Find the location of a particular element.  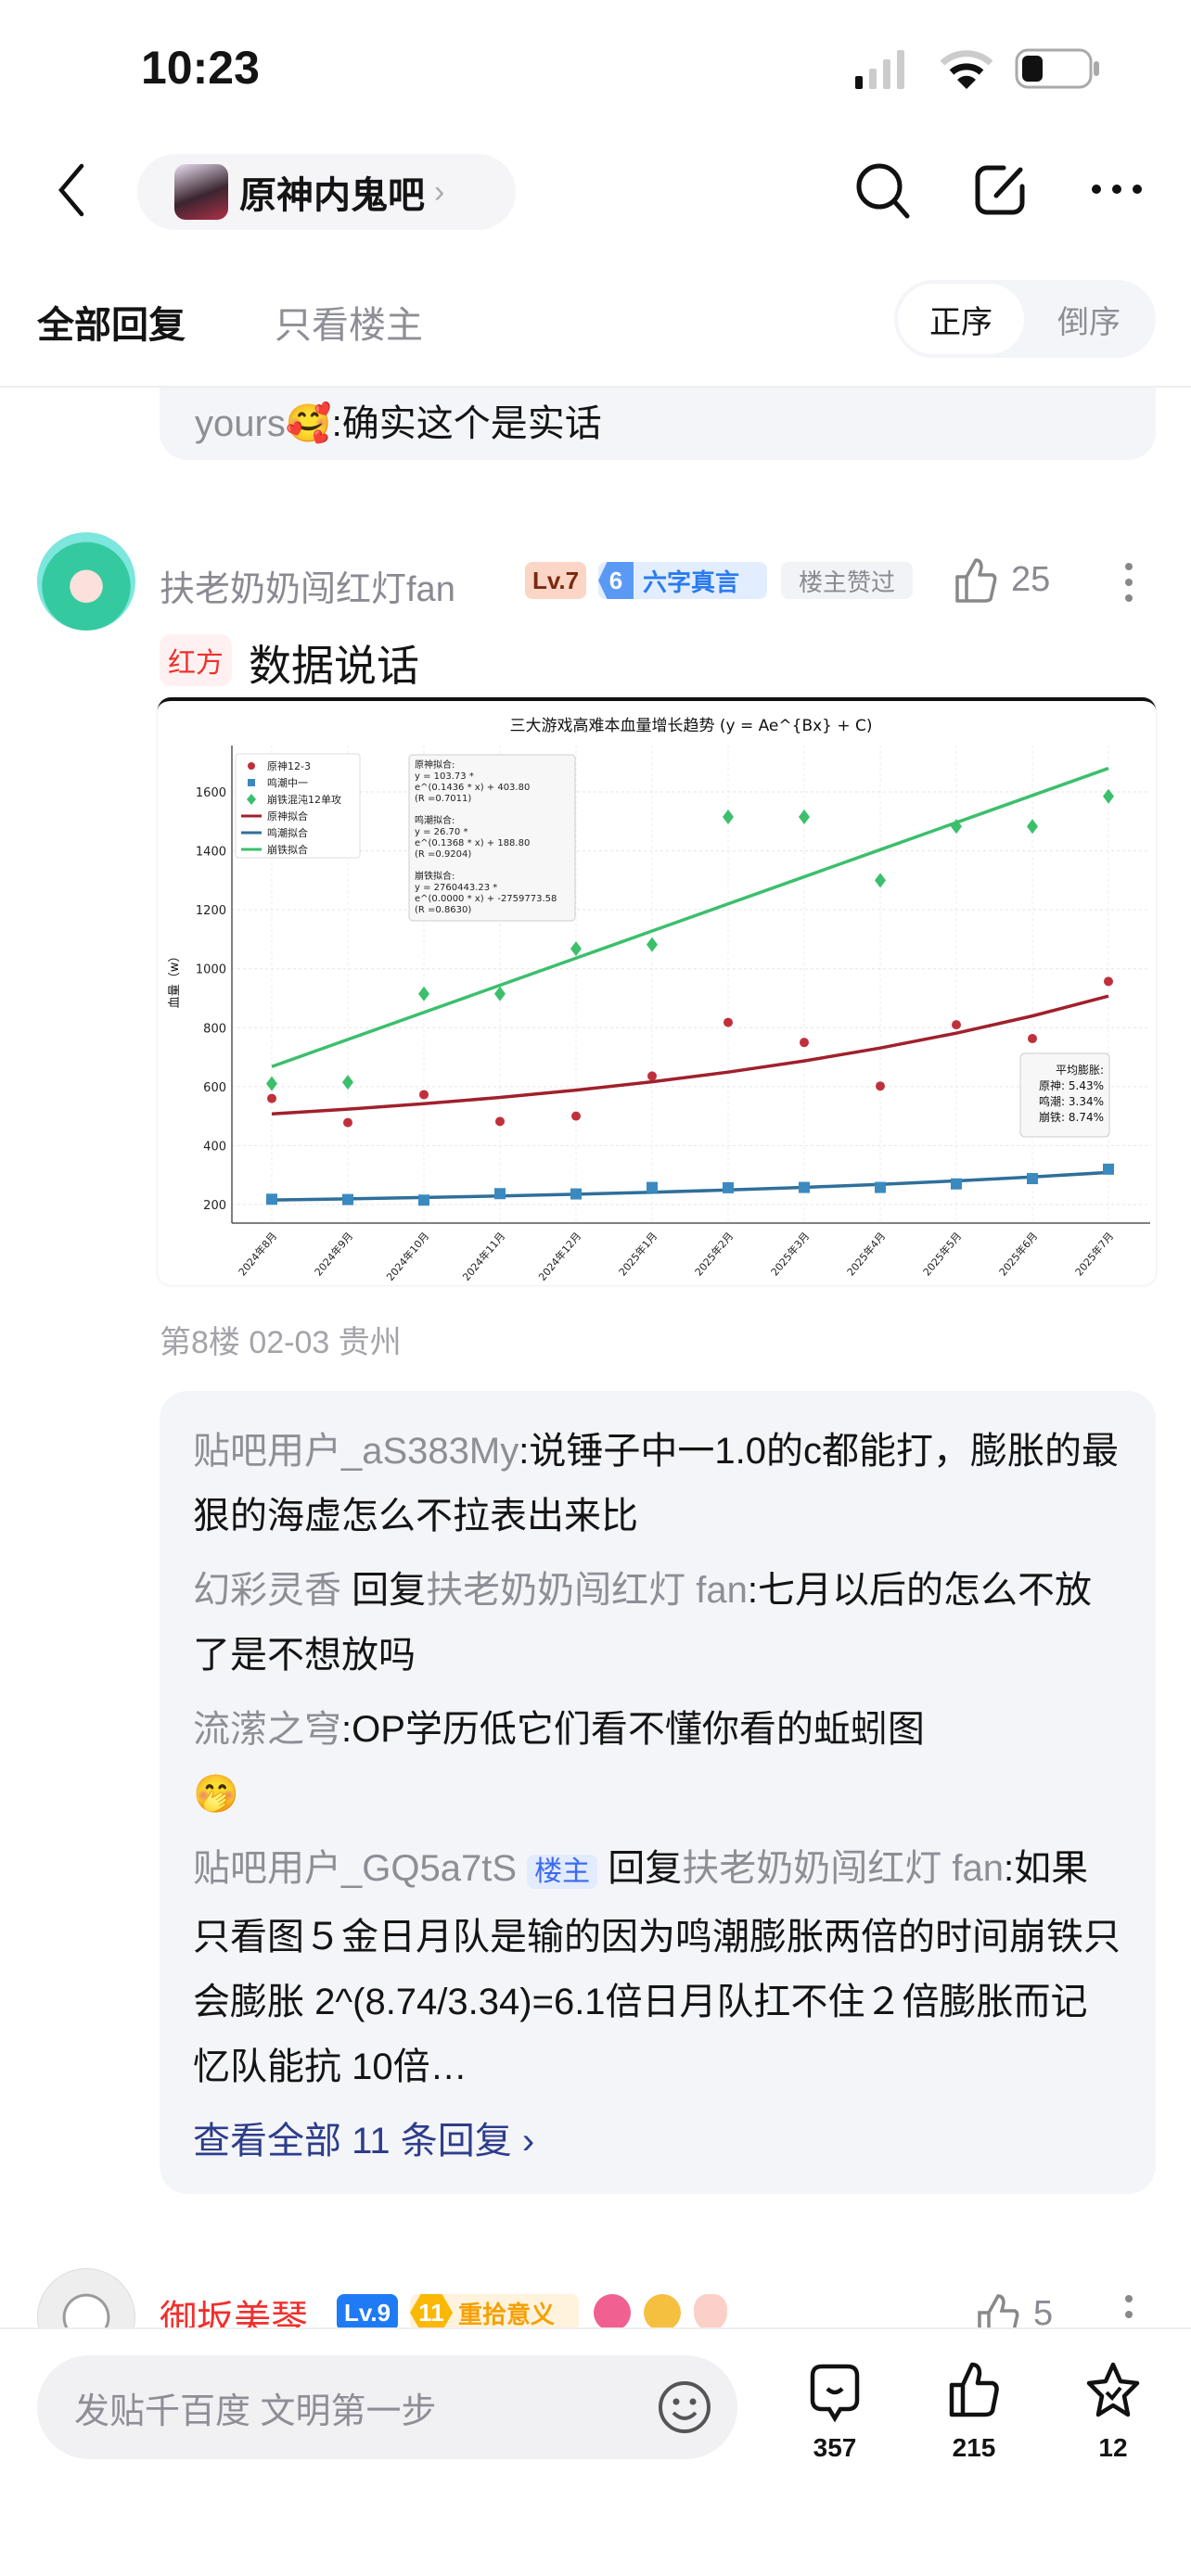

legend-label: 原神拟合 is located at coordinates (287, 816).